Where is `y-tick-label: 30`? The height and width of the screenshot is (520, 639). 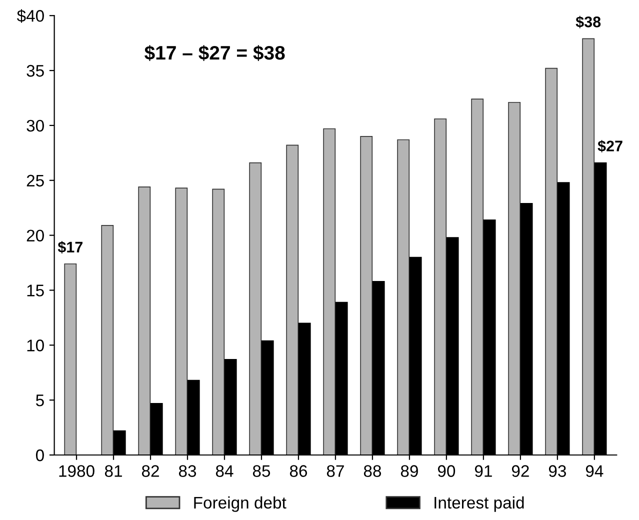
y-tick-label: 30 is located at coordinates (35, 126).